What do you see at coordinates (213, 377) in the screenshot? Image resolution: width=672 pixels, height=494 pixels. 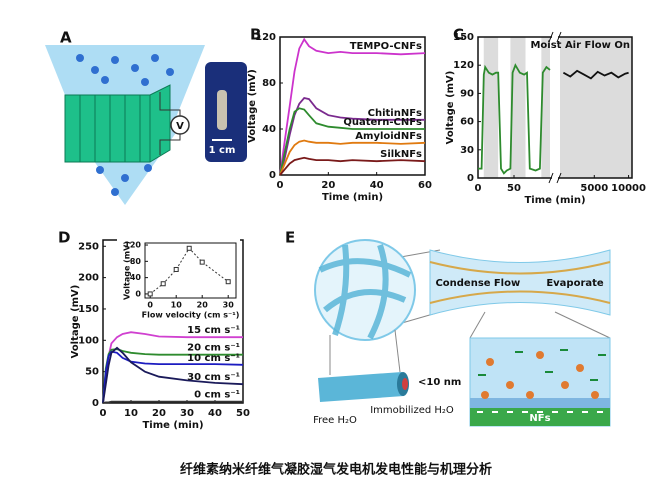 I see `series-label: 30 cm s⁻¹` at bounding box center [213, 377].